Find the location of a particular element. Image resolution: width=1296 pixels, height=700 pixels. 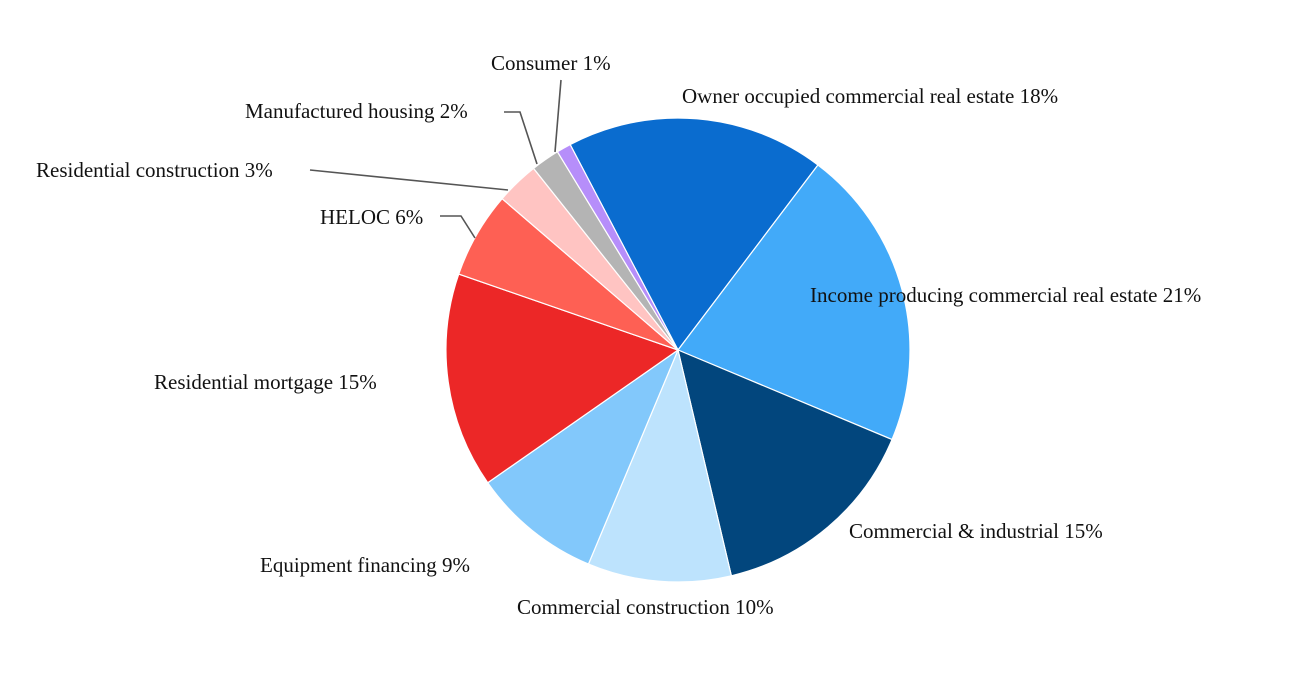

leader-line-consumer is located at coordinates (558, 116).